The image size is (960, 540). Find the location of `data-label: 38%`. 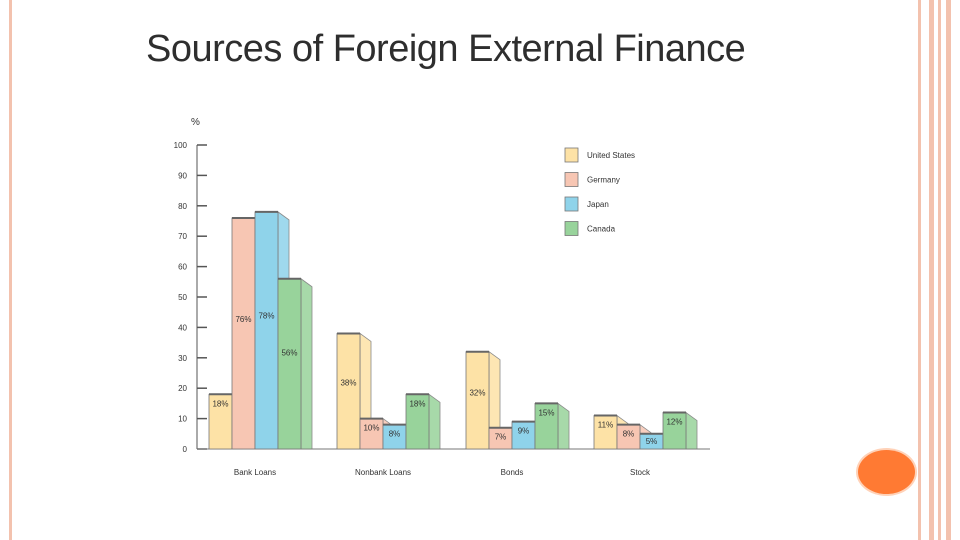

data-label: 38% is located at coordinates (348, 382).